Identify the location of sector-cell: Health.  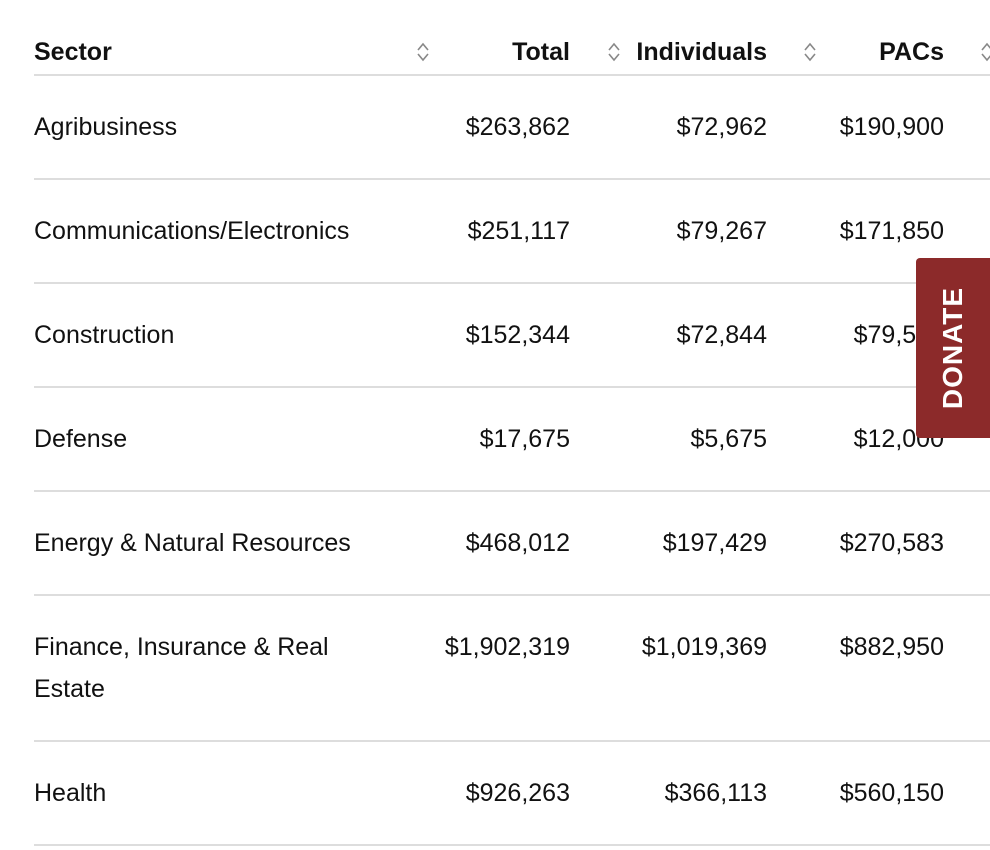
(70, 793).